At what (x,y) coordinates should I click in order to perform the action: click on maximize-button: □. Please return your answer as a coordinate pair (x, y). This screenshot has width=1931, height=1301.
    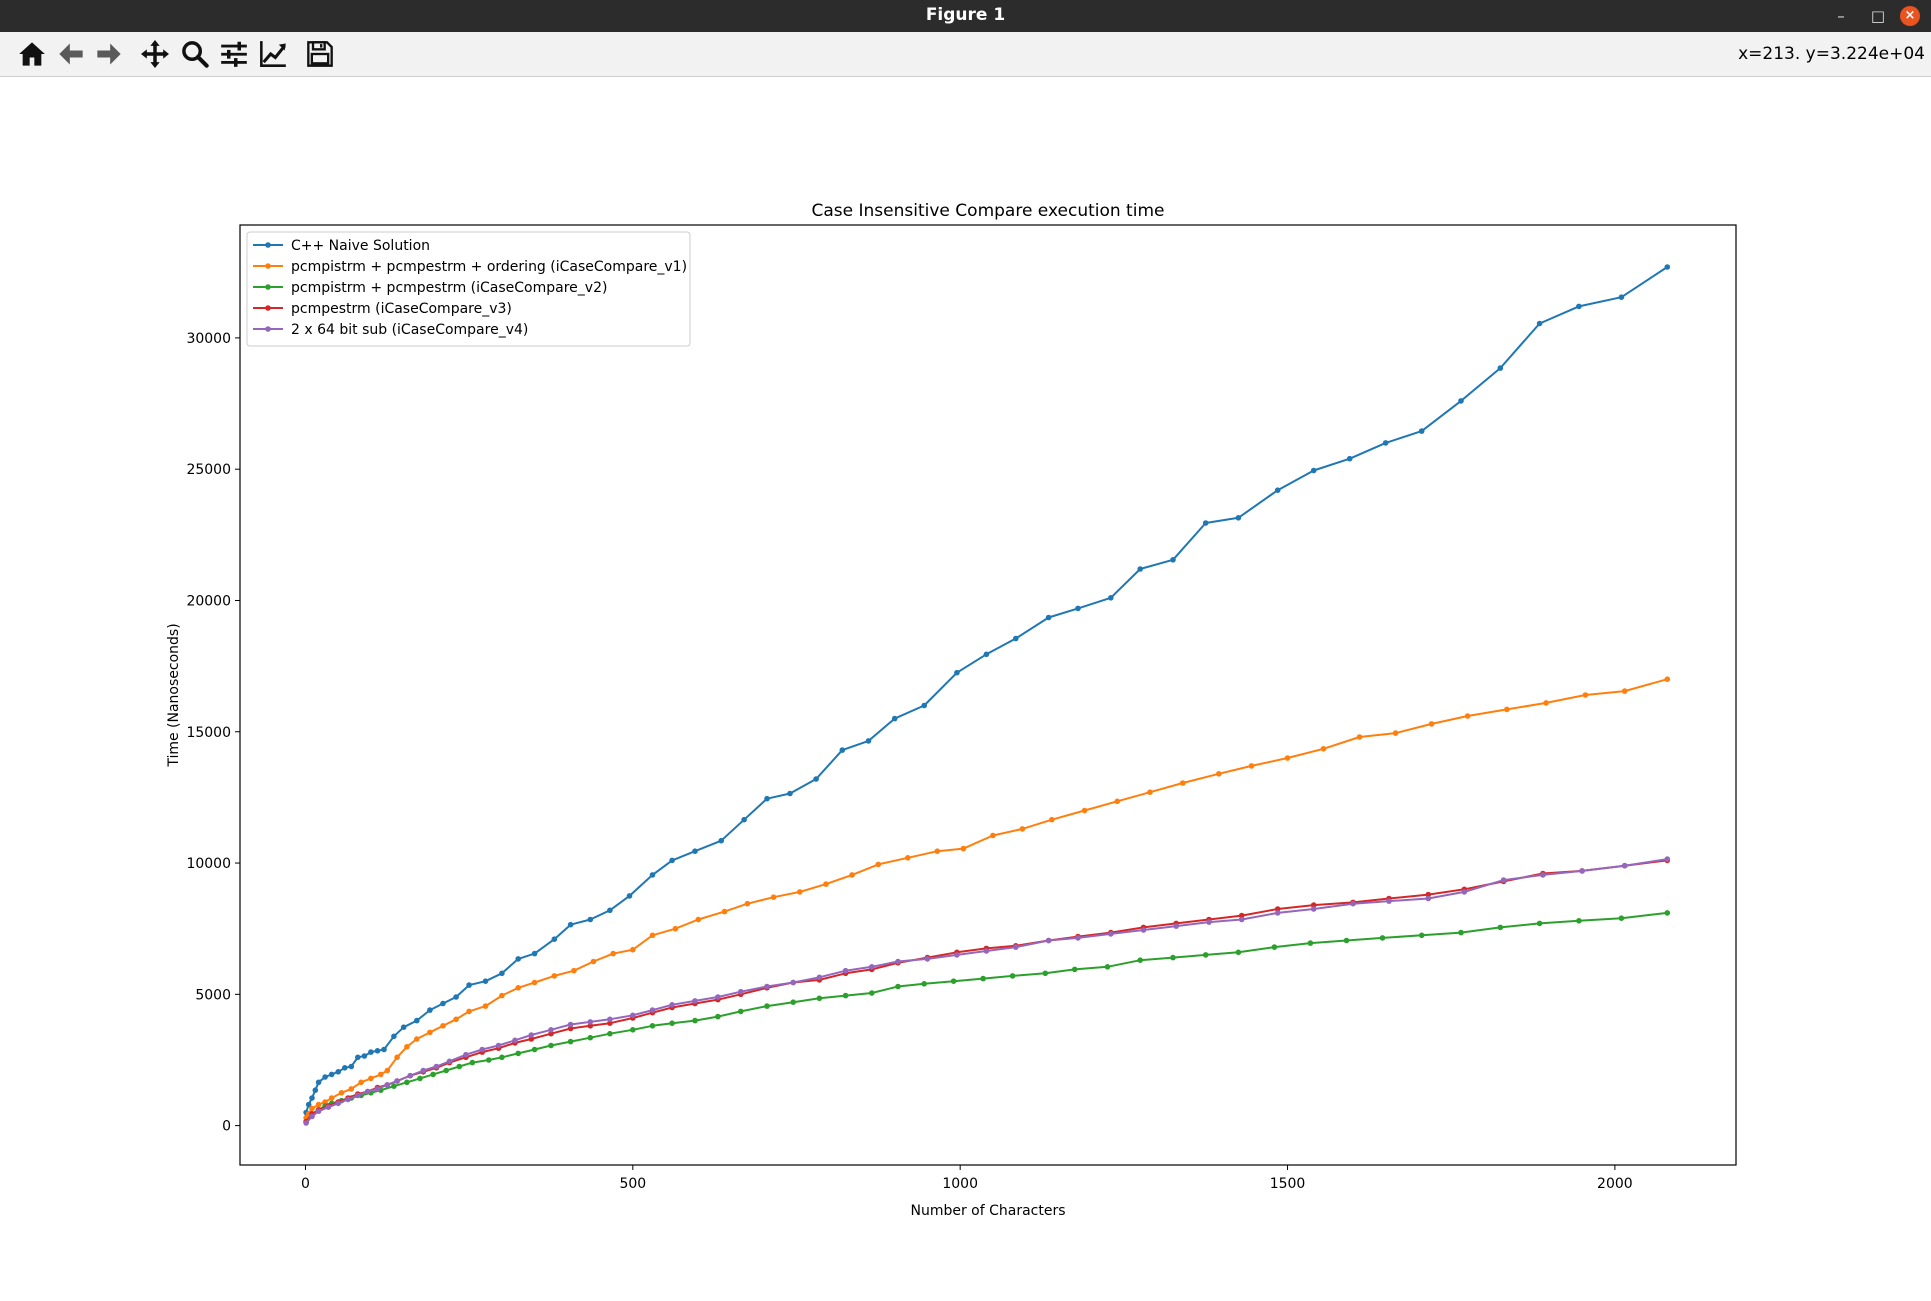
    Looking at the image, I should click on (1878, 16).